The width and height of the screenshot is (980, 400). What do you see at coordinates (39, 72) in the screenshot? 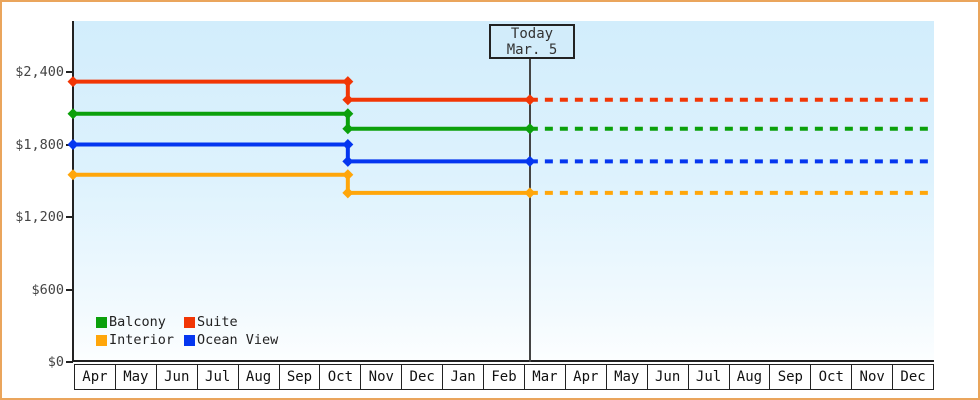
I see `y-tick-label: $2,400` at bounding box center [39, 72].